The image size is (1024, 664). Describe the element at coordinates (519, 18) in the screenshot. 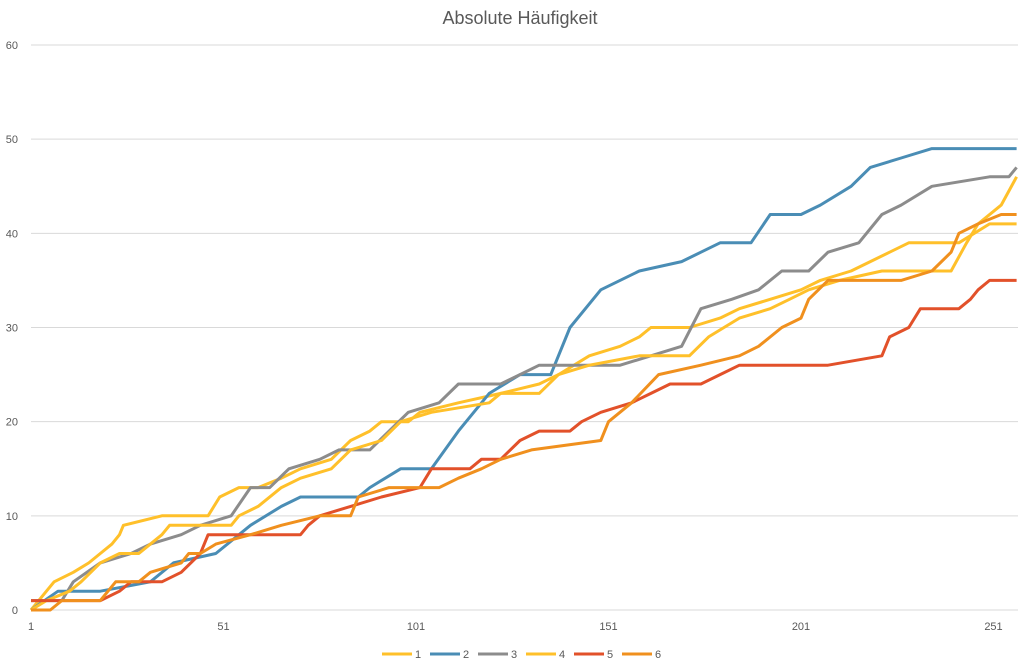

I see `chart-title: Absolute Häufigkeit` at that location.